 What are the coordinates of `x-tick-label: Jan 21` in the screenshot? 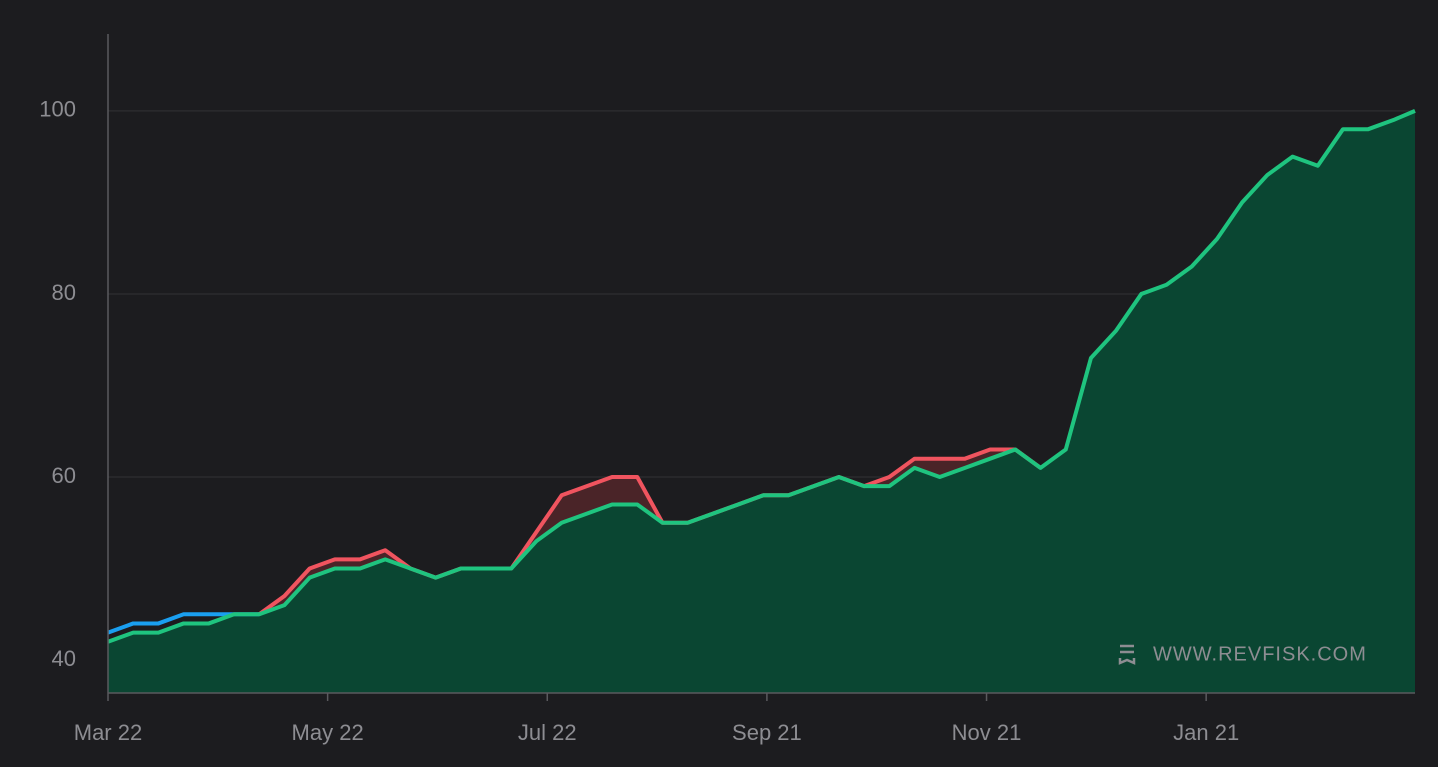 It's located at (1206, 732).